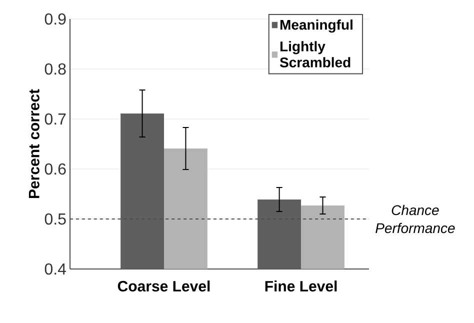 Image resolution: width=474 pixels, height=323 pixels. Describe the element at coordinates (164, 286) in the screenshot. I see `x-tick-label: Coarse Level` at that location.